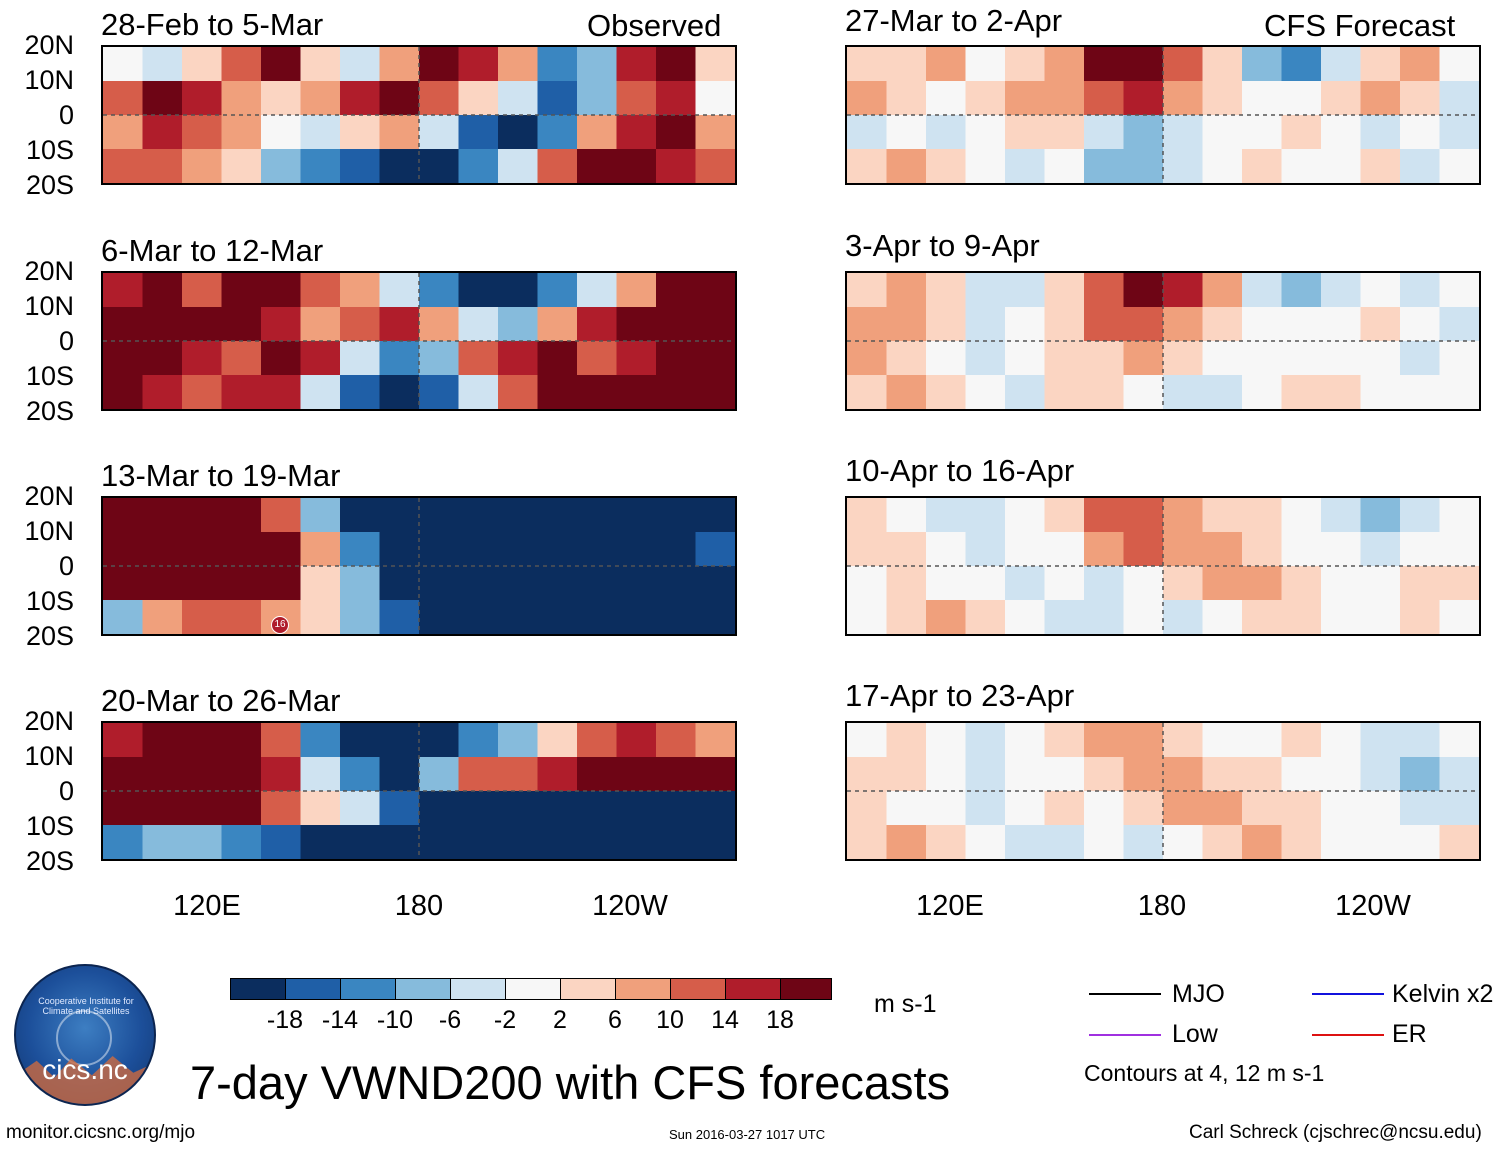 This screenshot has height=1149, width=1510. Describe the element at coordinates (101, 1132) in the screenshot. I see `footer-url: monitor.cicsnc.org/mjo` at that location.